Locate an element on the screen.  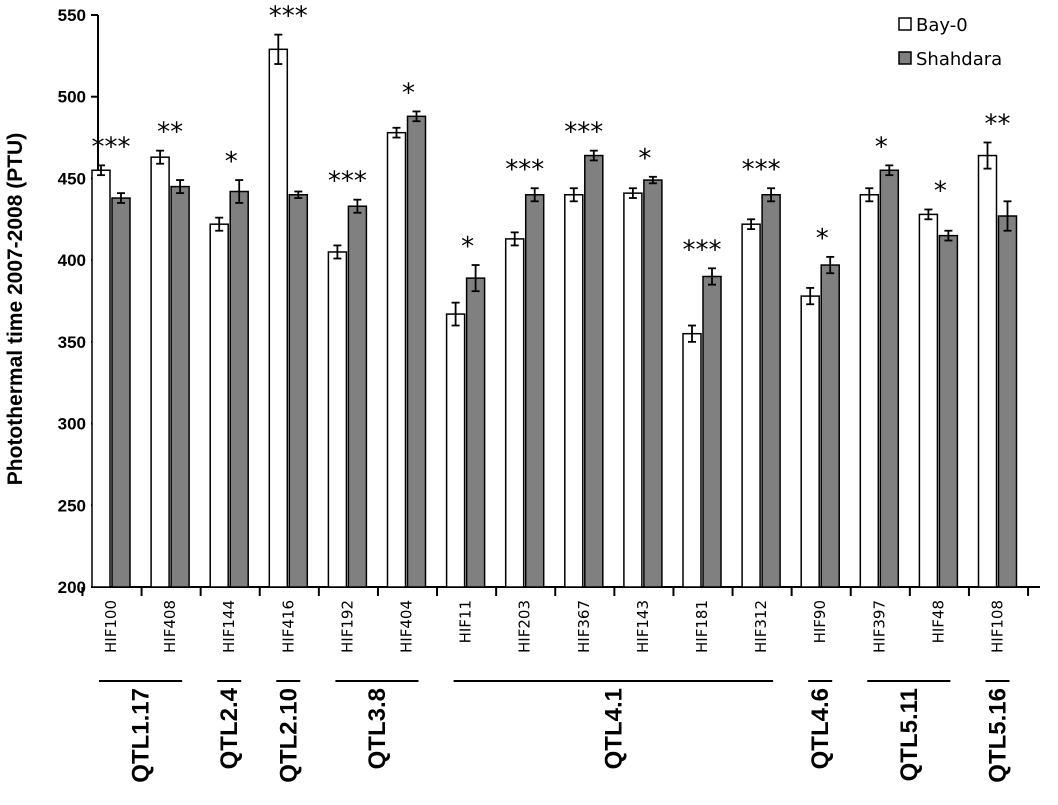
legend-label-shahdara: Shahdara is located at coordinates (959, 59).